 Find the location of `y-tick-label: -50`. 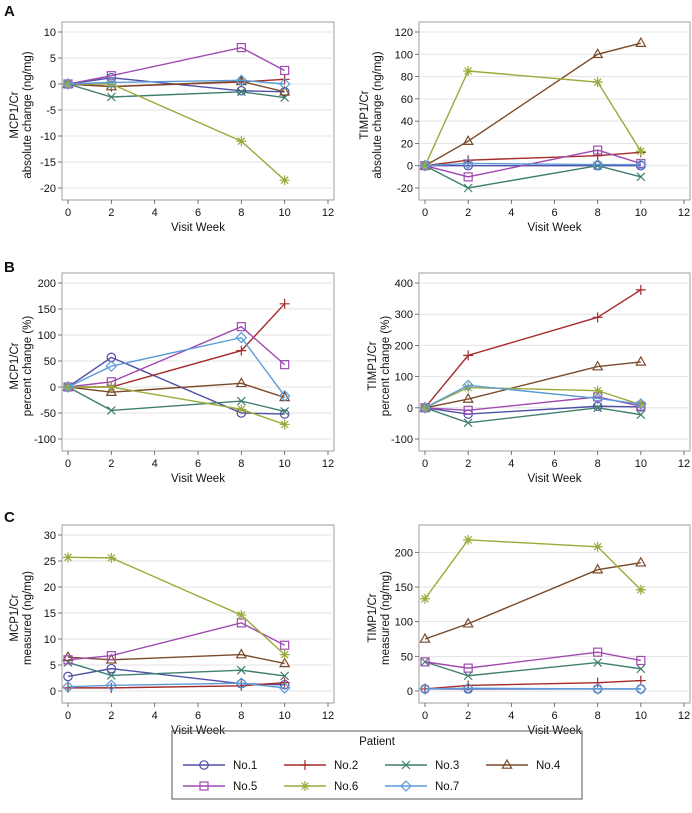

y-tick-label: -50 is located at coordinates (48, 414).